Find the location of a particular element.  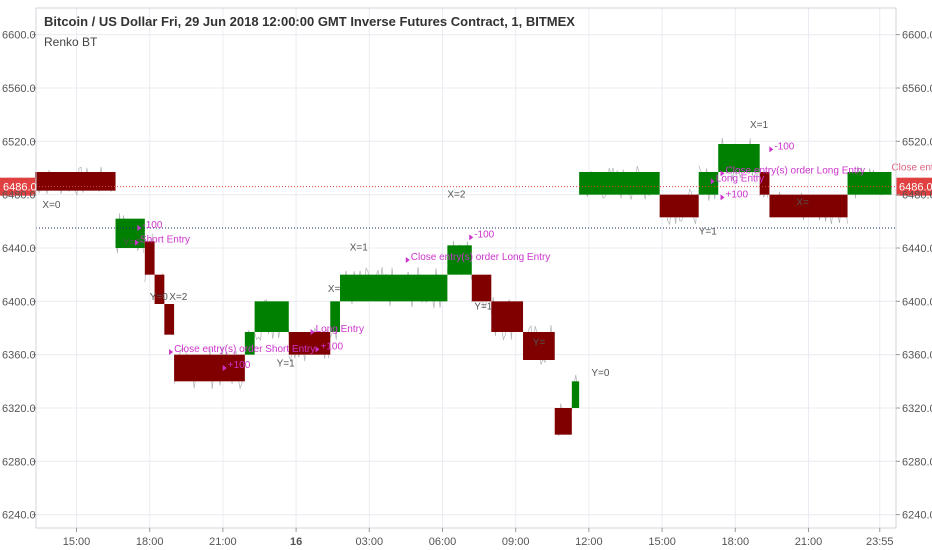

y-tick-label-right: 6480.0 is located at coordinates (917, 196).